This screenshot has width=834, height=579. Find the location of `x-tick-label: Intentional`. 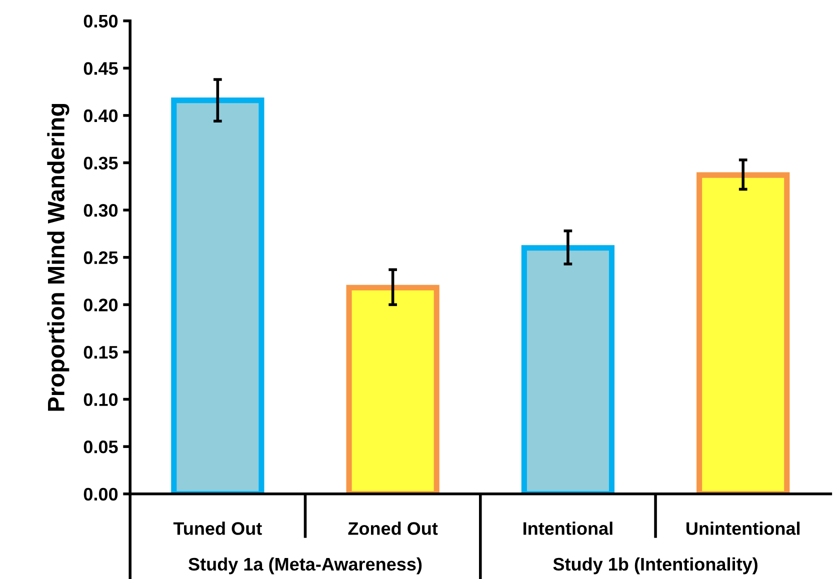

x-tick-label: Intentional is located at coordinates (568, 528).